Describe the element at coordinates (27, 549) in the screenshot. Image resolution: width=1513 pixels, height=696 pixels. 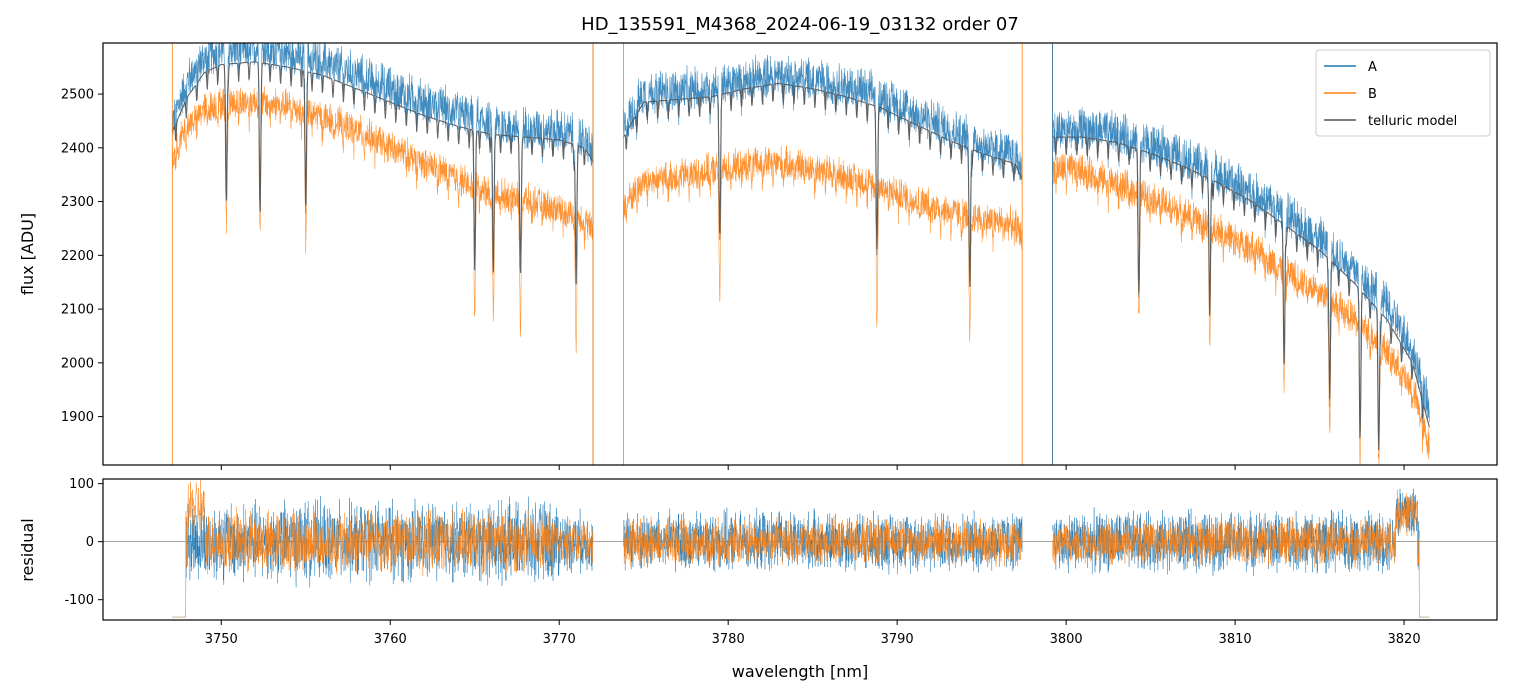
I see `residual-y-axis-label: residual` at that location.